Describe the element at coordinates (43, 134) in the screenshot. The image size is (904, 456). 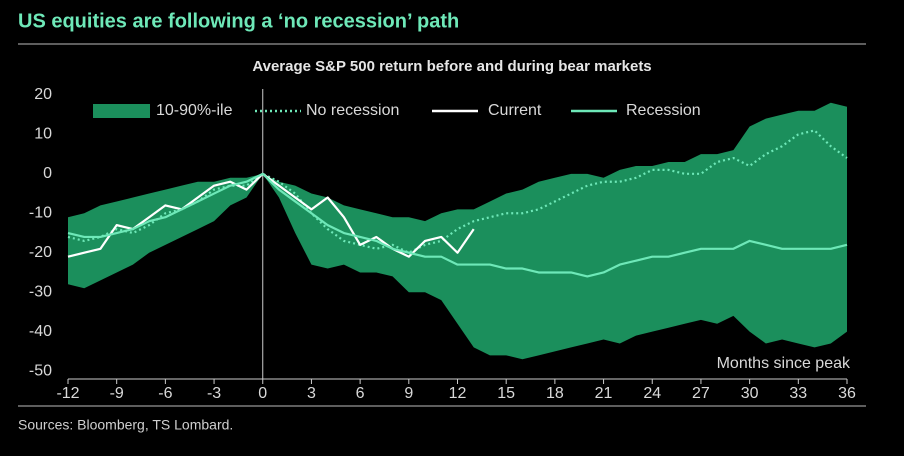
I see `y-tick-label: 10` at that location.